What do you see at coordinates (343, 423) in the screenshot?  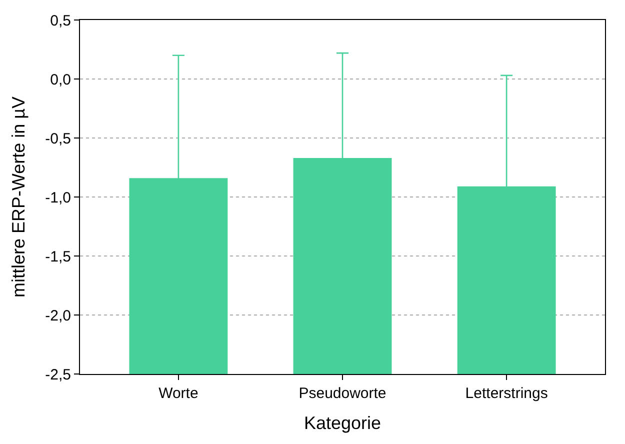 I see `x-axis-title: Kategorie` at bounding box center [343, 423].